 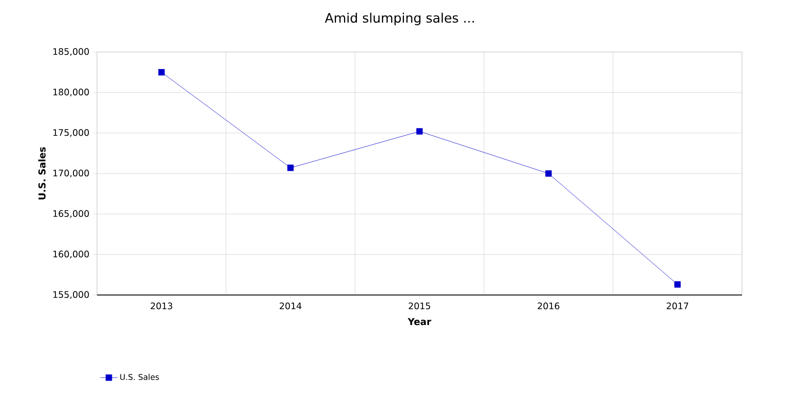 What do you see at coordinates (291, 306) in the screenshot?
I see `x-tick-label: 2014` at bounding box center [291, 306].